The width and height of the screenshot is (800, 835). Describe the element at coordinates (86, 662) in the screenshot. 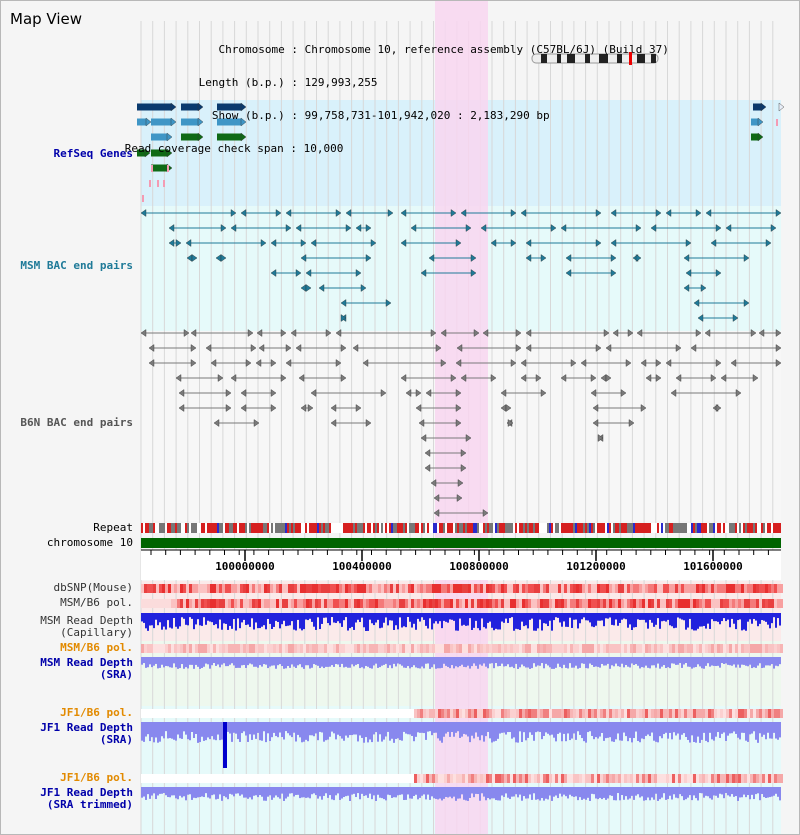

I see `track-label-msm-depth-sra: MSM Read Depth` at that location.